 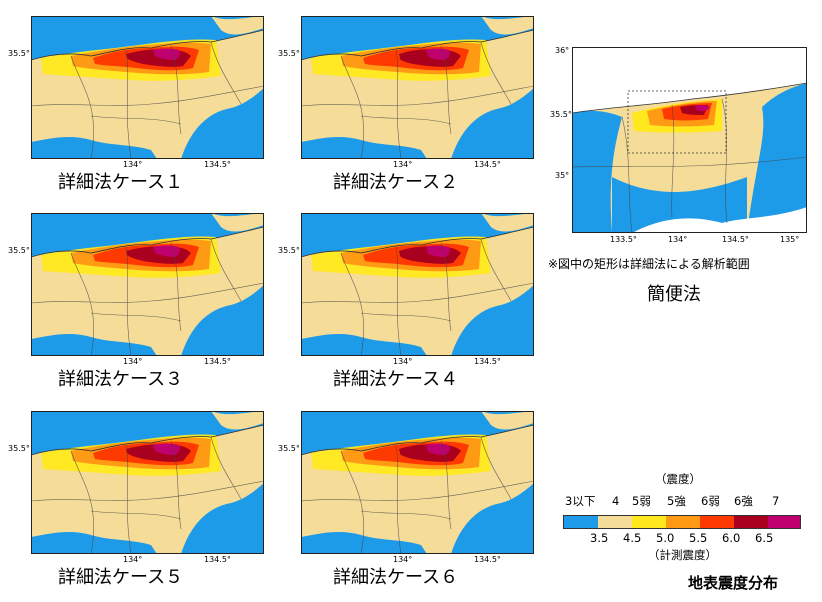 What do you see at coordinates (735, 239) in the screenshot?
I see `simple-lon-1345: 134.5°` at bounding box center [735, 239].